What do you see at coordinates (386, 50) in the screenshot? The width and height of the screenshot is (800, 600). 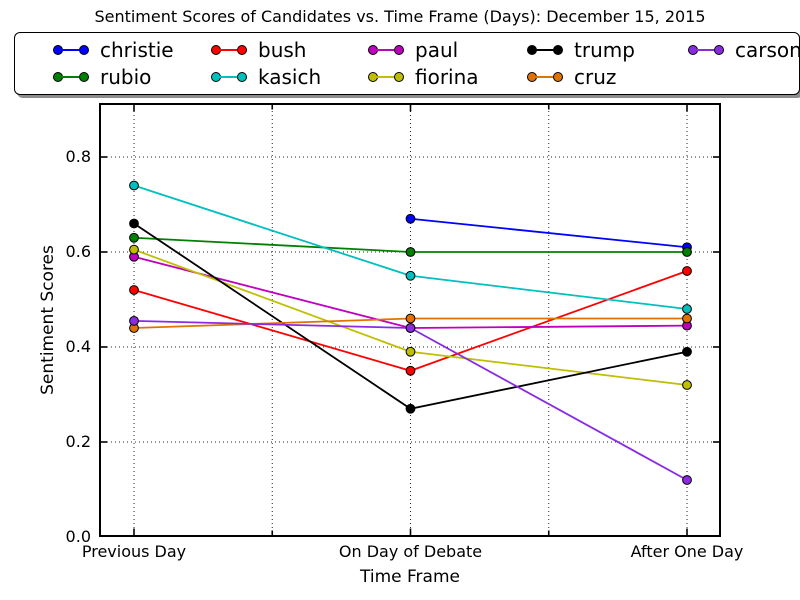 I see `legend-marker-paul` at bounding box center [386, 50].